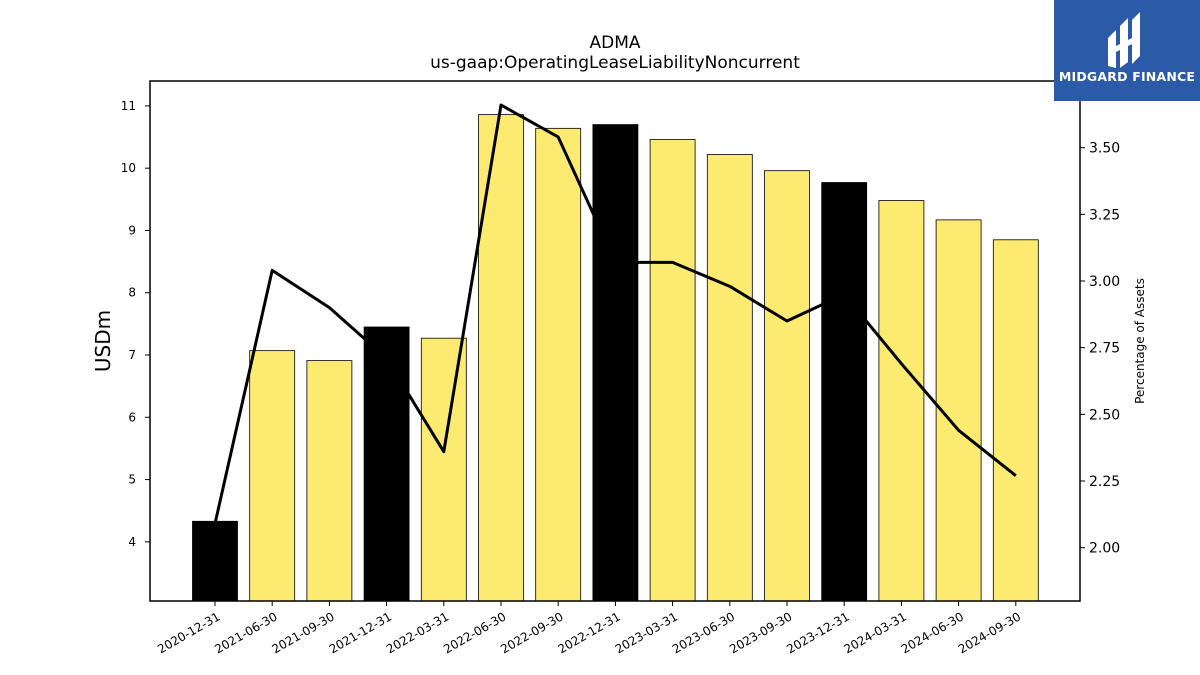 Image resolution: width=1200 pixels, height=675 pixels. Describe the element at coordinates (132, 480) in the screenshot. I see `y-tick-label: 5` at that location.